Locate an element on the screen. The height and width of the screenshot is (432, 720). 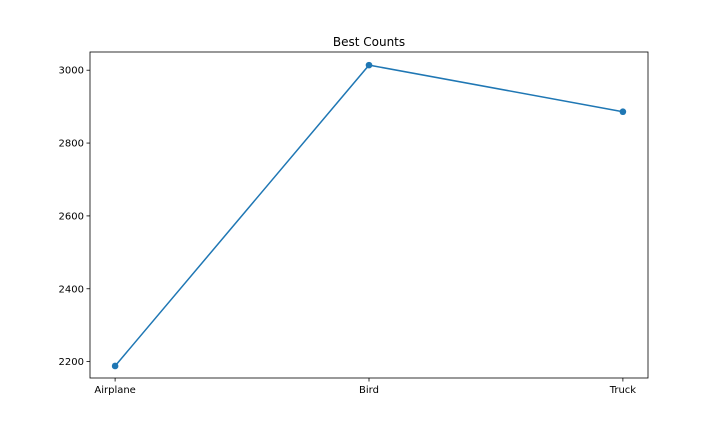
y-tick-label: 2200 is located at coordinates (71, 362).